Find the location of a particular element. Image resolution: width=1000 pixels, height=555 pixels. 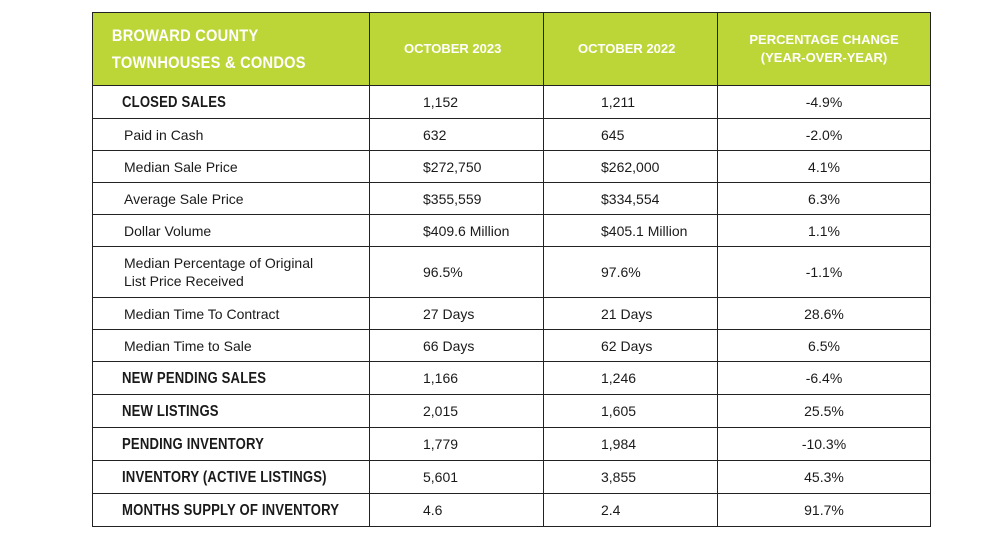

column-header-2022: OCTOBER 2022 is located at coordinates (630, 49).